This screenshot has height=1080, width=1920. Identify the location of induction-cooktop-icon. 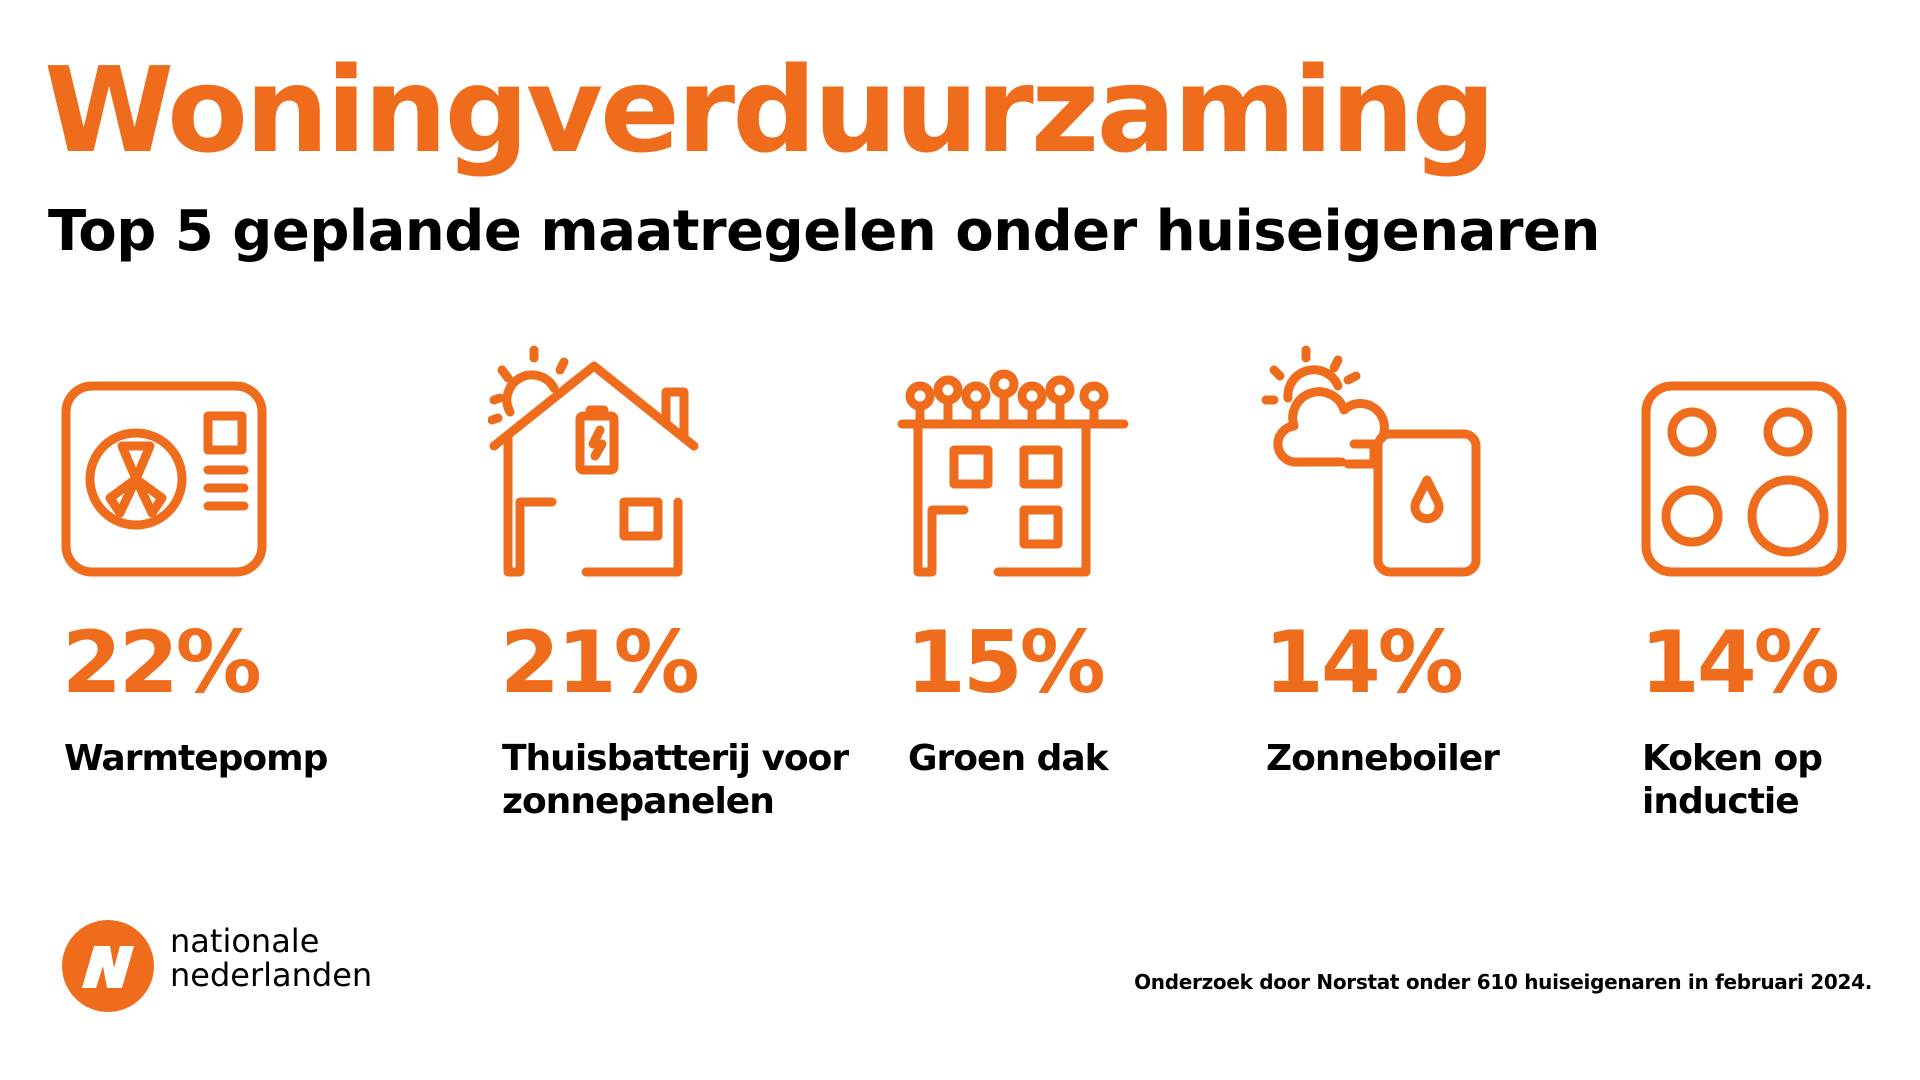
(1744, 479).